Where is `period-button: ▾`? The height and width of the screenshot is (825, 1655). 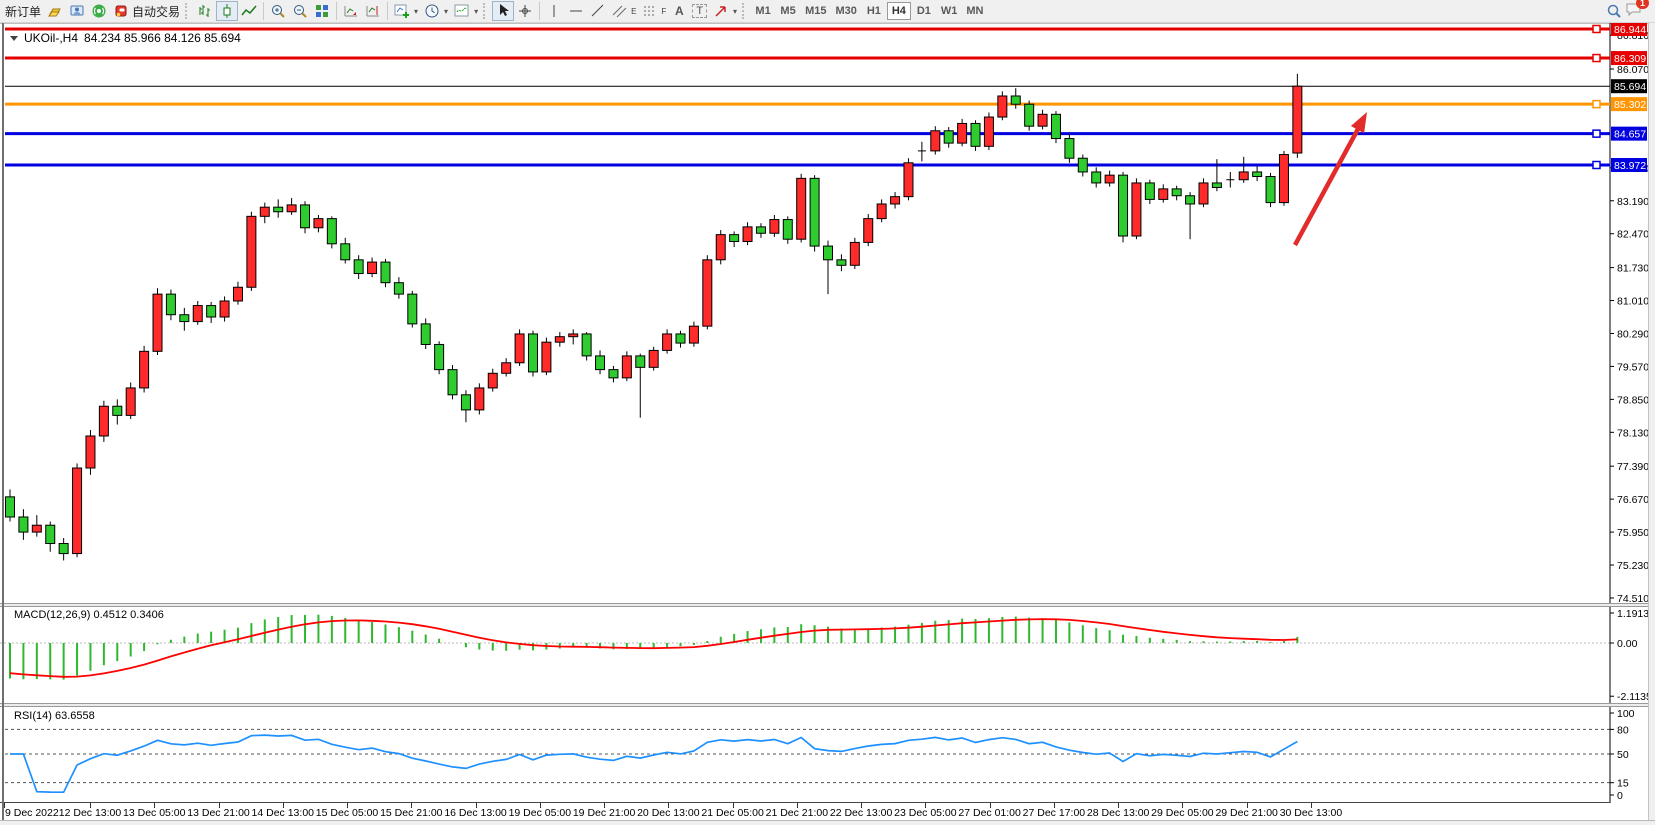 period-button: ▾ is located at coordinates (436, 11).